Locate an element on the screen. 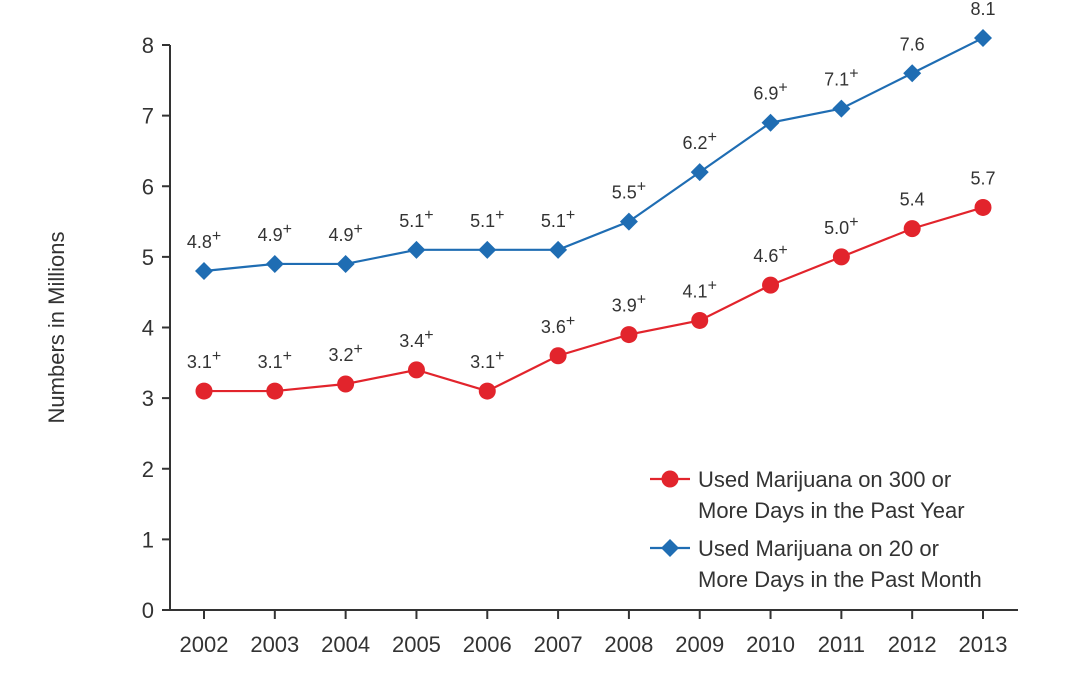 Image resolution: width=1080 pixels, height=675 pixels. x-tick-label: 2005 is located at coordinates (416, 644).